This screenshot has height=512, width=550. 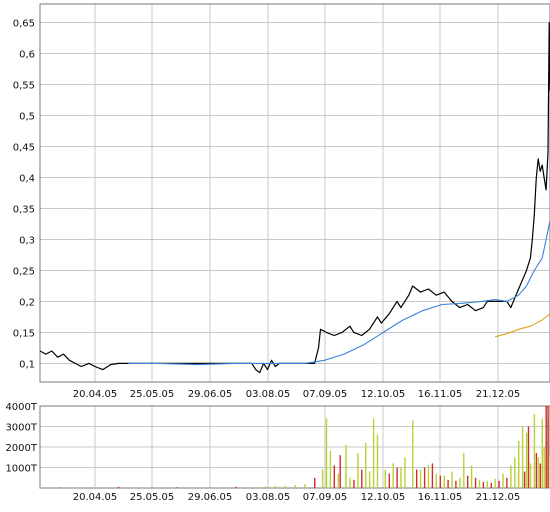 What do you see at coordinates (27, 240) in the screenshot?
I see `y-tick-label: 0,3` at bounding box center [27, 240].